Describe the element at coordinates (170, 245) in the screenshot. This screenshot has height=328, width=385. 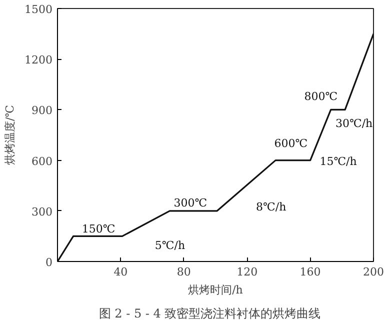
I see `annotation: 5℃/h` at that location.